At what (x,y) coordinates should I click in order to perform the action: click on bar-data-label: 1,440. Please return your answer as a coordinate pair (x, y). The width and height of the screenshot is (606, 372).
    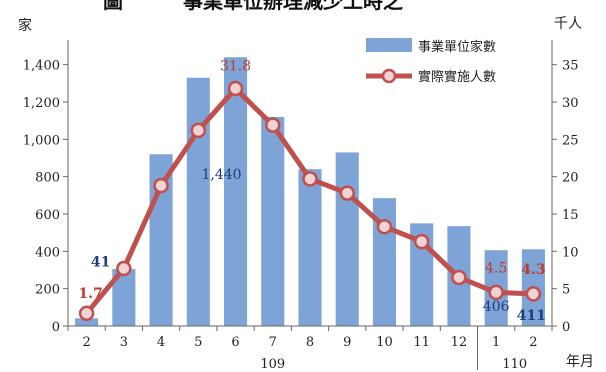
    Looking at the image, I should click on (221, 175).